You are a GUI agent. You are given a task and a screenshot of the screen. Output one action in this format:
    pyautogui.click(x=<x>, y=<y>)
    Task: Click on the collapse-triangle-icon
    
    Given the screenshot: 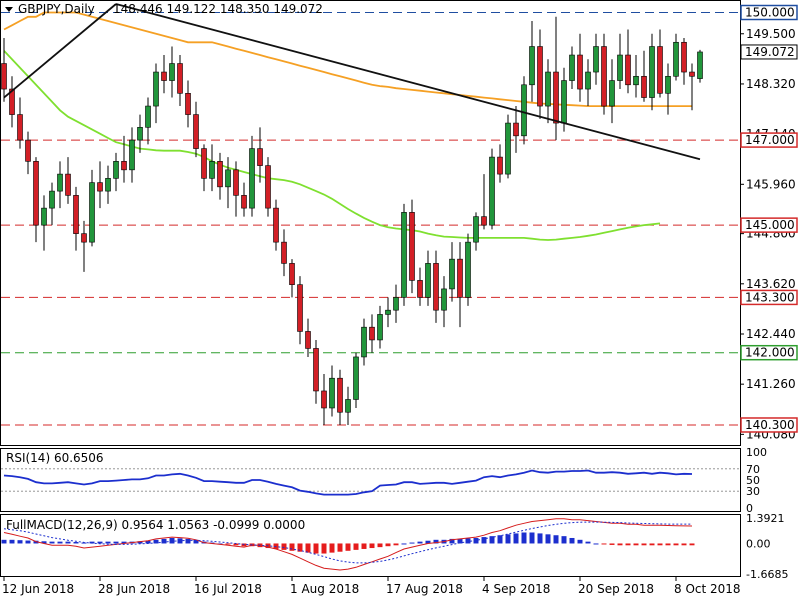 What is the action you would take?
    pyautogui.click(x=9, y=9)
    